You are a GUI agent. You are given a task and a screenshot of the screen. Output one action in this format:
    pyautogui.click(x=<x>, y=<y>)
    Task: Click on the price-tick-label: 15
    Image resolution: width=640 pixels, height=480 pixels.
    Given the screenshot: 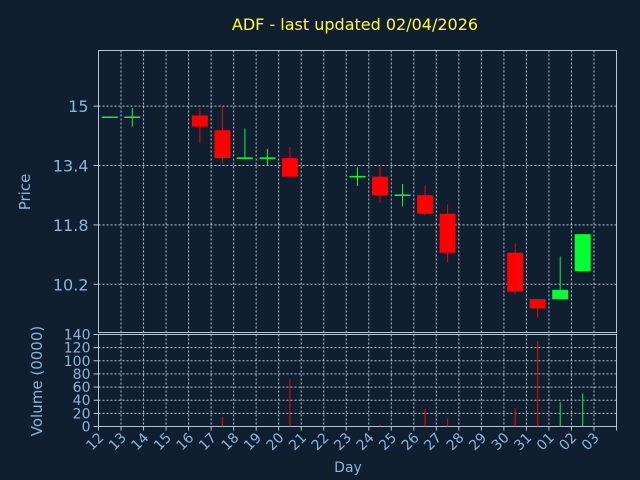 What is the action you would take?
    pyautogui.click(x=78, y=106)
    